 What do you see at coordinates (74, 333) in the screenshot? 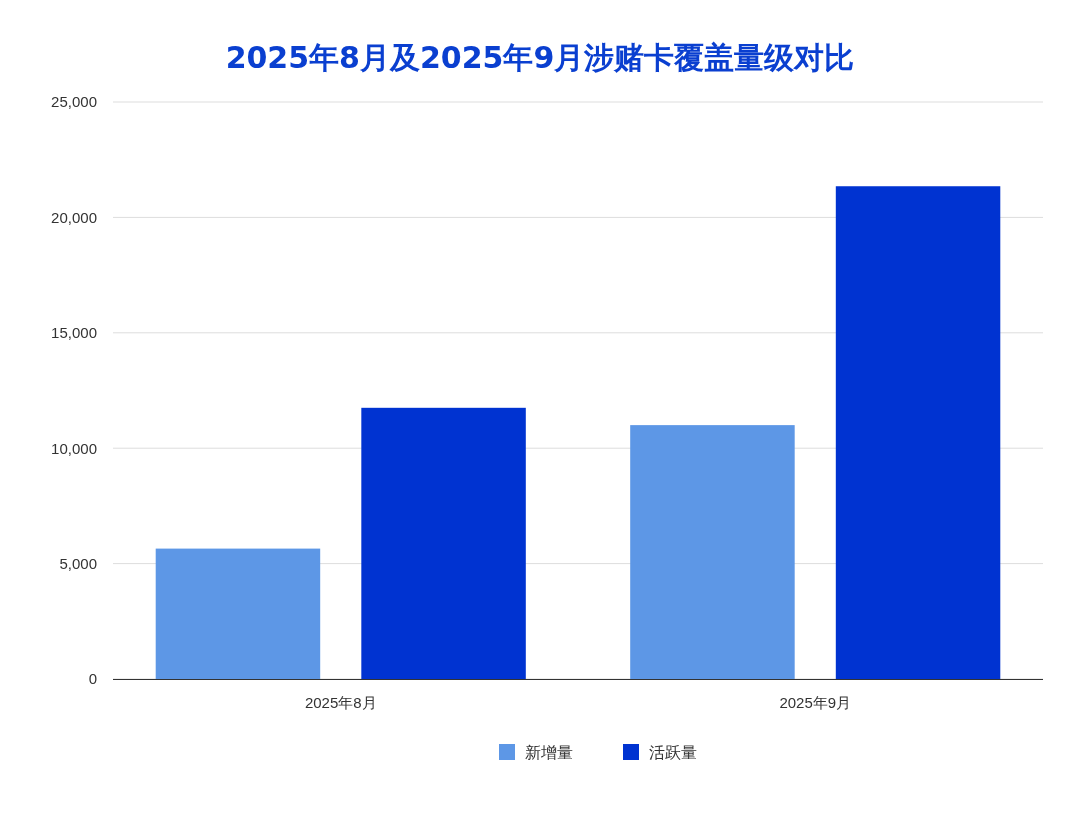
I see `y-tick-label: 15,000` at bounding box center [74, 333].